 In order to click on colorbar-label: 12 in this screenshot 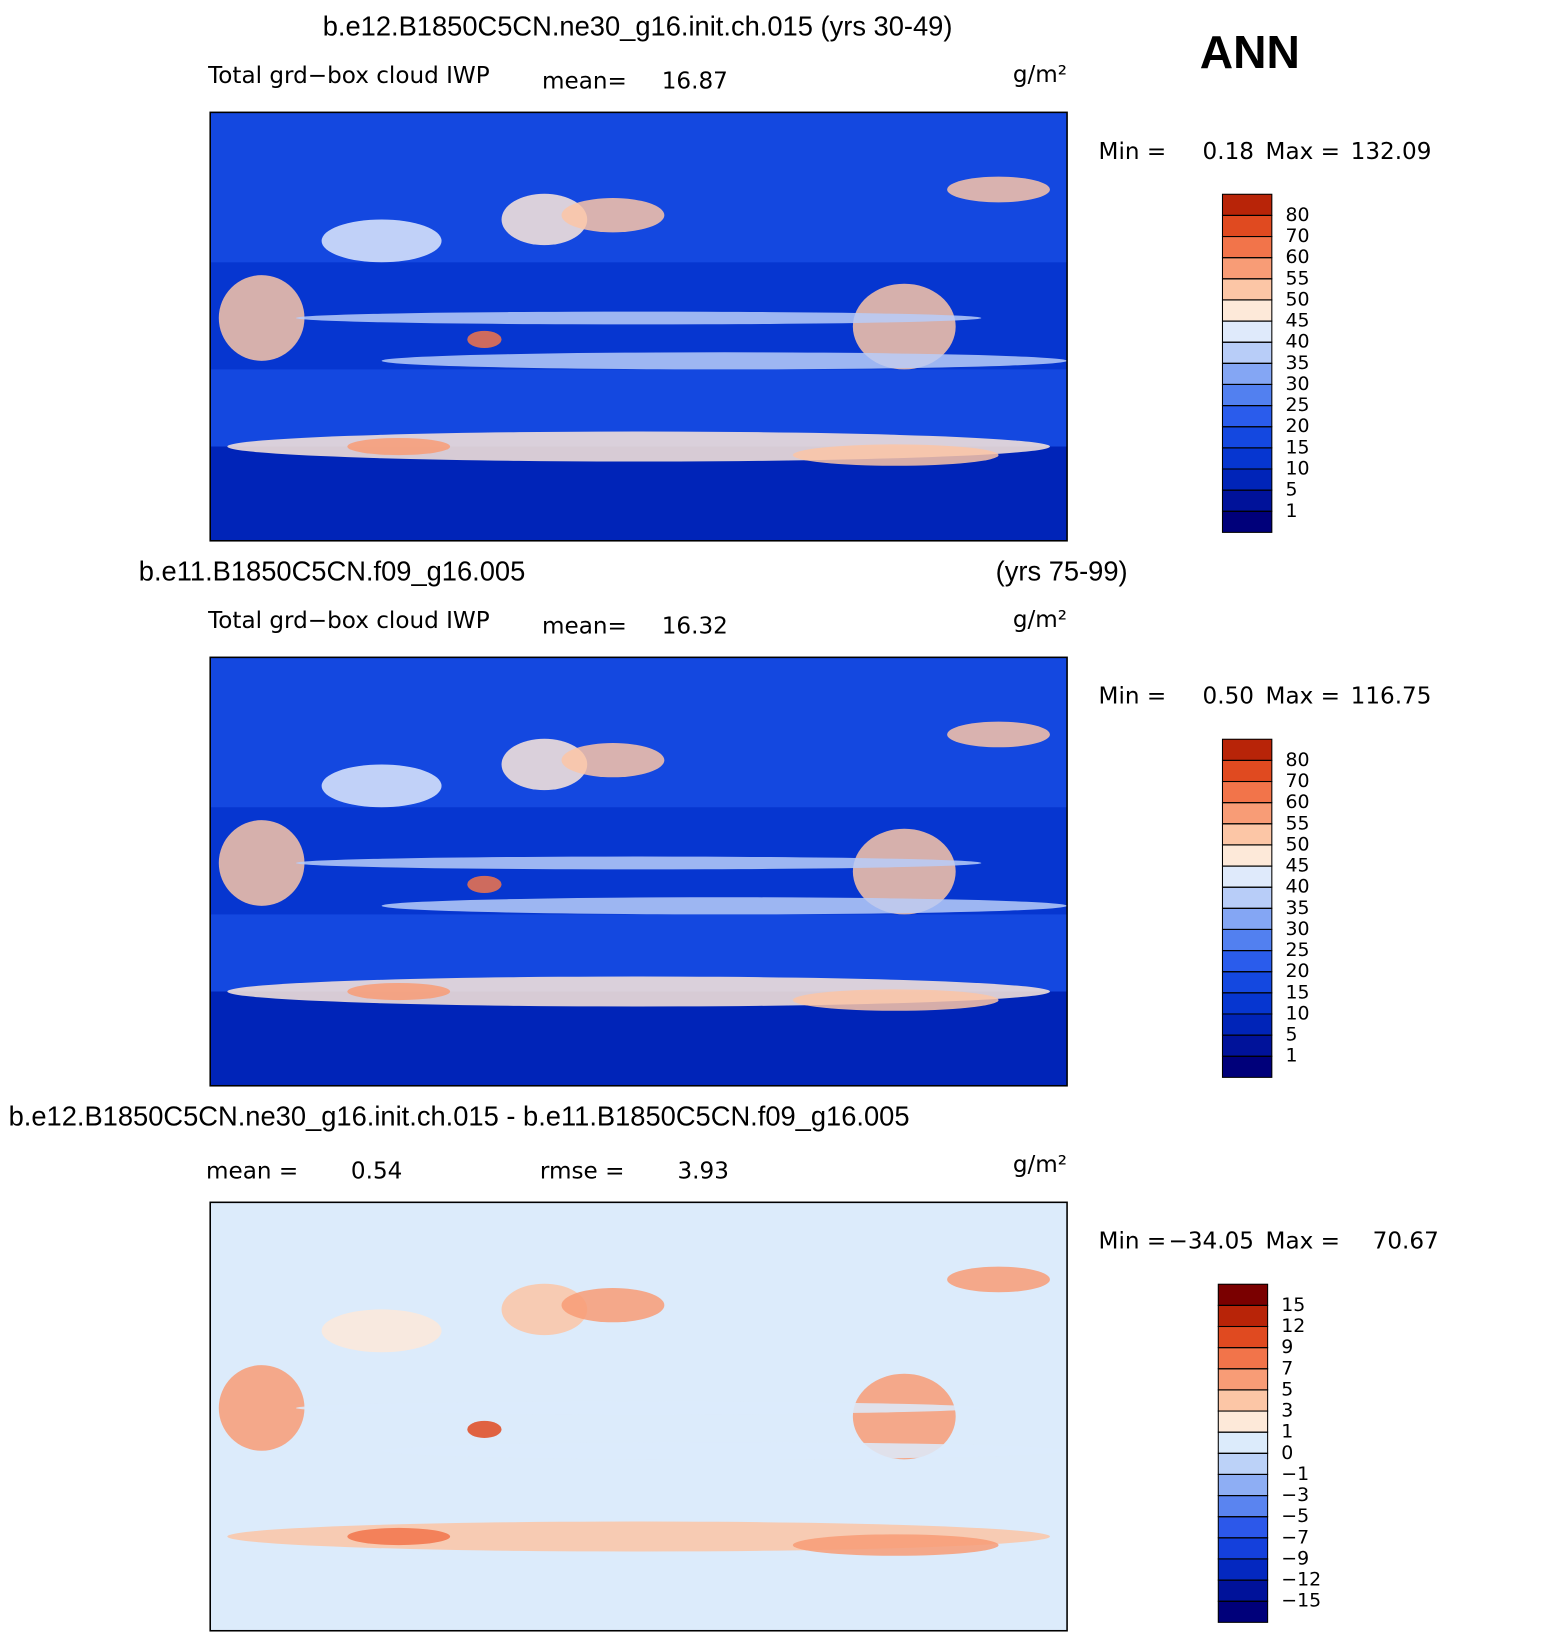, I will do `click(1293, 1326)`.